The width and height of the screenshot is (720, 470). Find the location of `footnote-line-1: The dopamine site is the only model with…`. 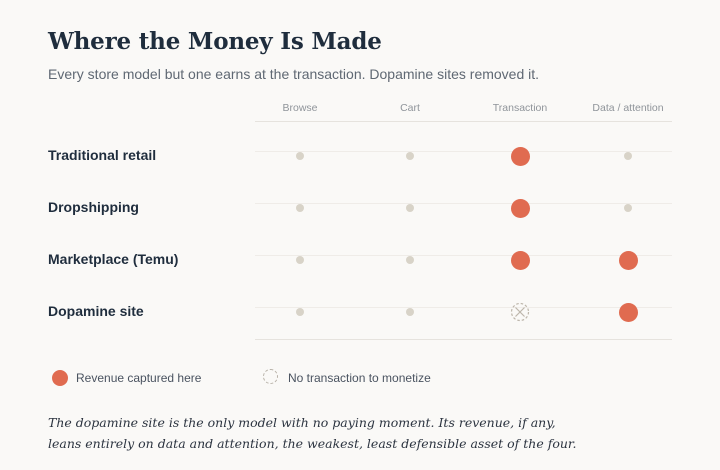

footnote-line-1: The dopamine site is the only model with… is located at coordinates (302, 422).